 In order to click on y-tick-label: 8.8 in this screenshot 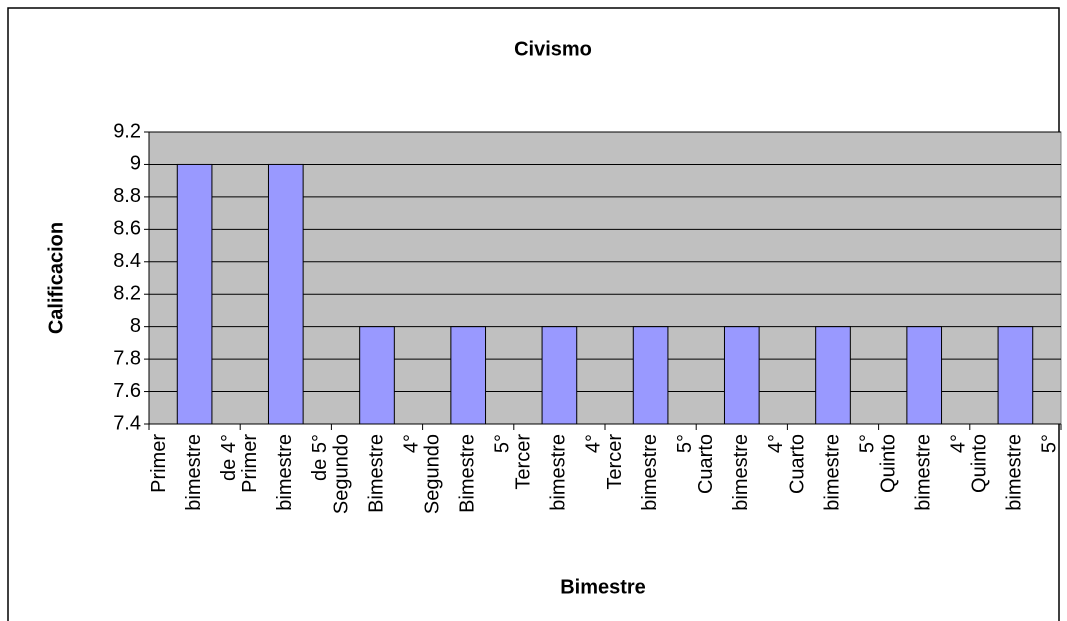, I will do `click(127, 196)`.